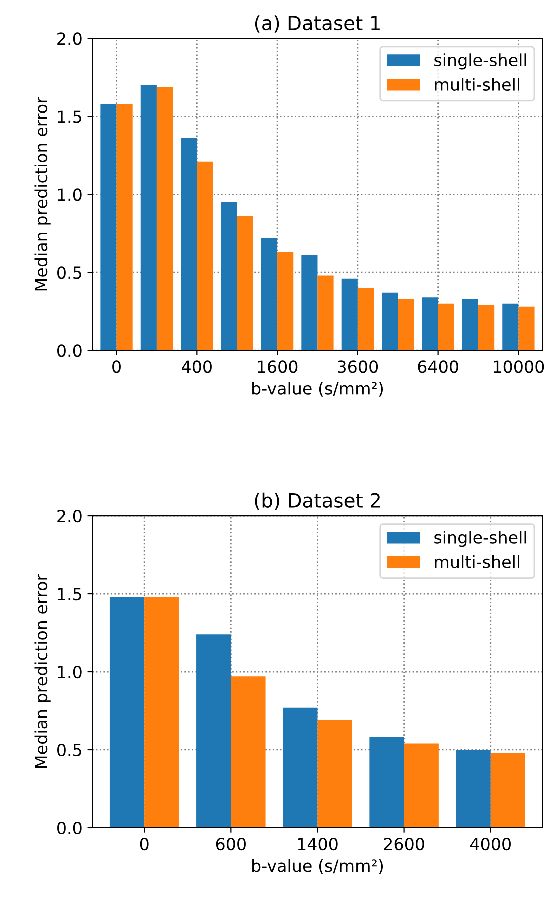  Describe the element at coordinates (317, 501) in the screenshot. I see `chart-title: (b) Dataset 2` at that location.